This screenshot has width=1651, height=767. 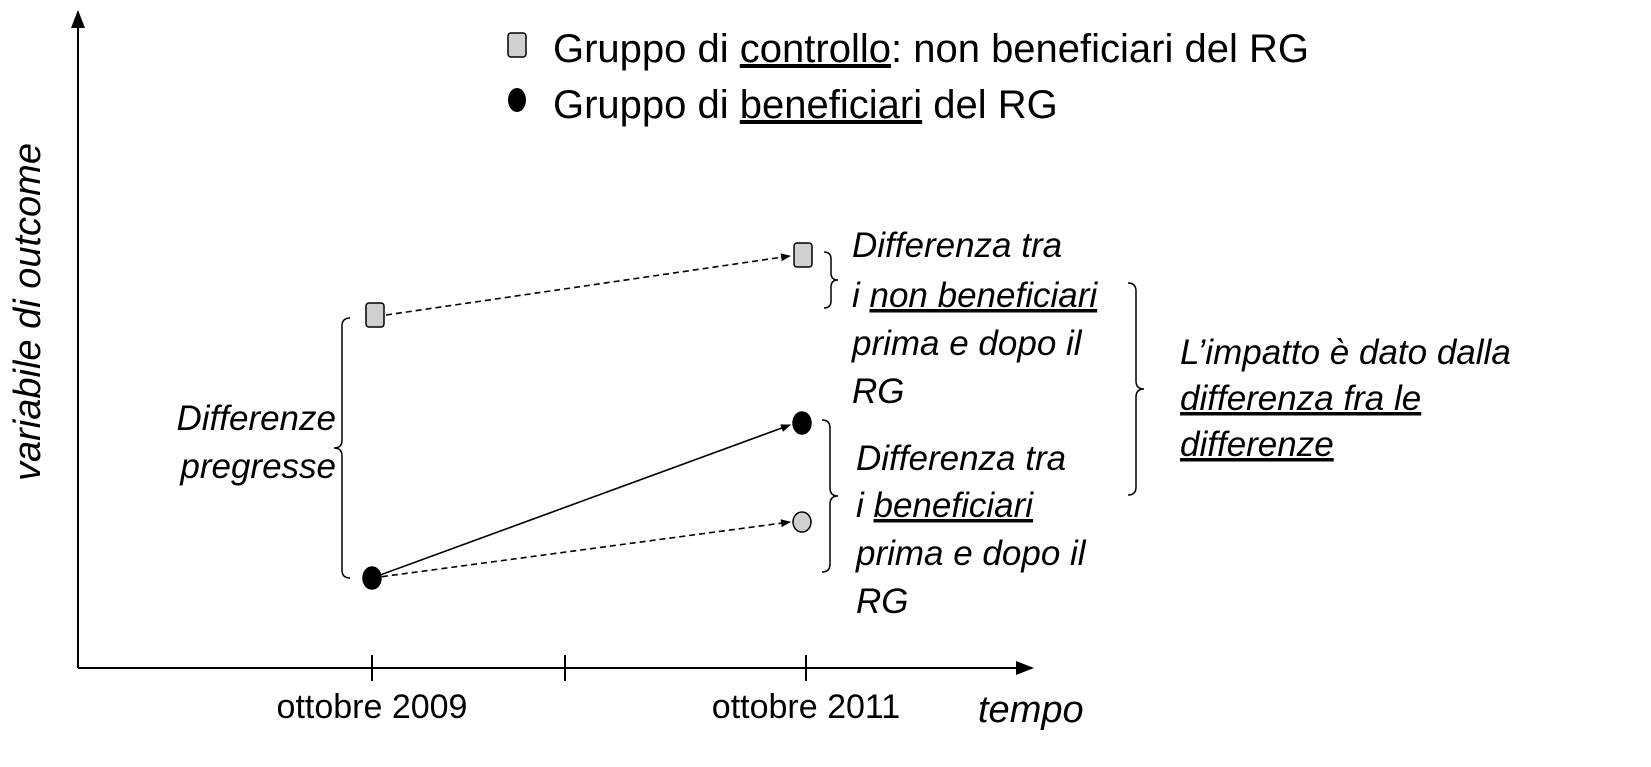 I want to click on text-part: Differenze, so click(x=256, y=418).